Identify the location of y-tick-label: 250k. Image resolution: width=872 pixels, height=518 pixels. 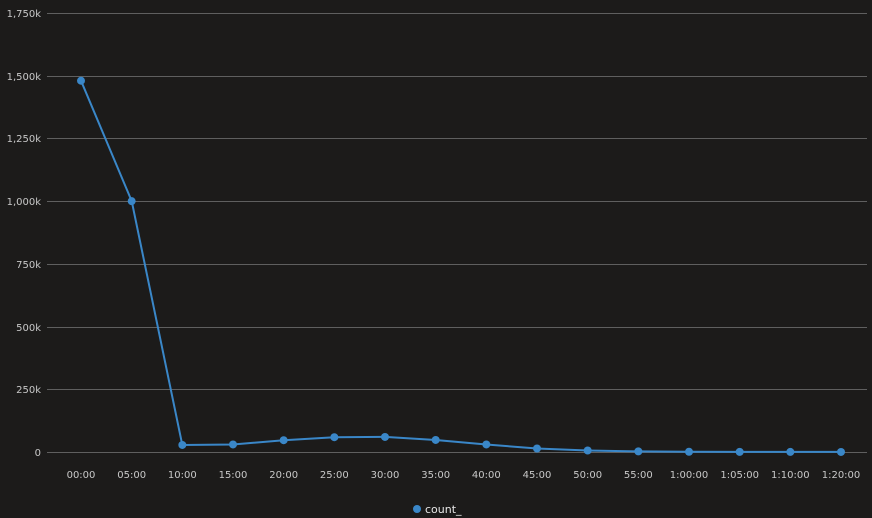
(28, 390).